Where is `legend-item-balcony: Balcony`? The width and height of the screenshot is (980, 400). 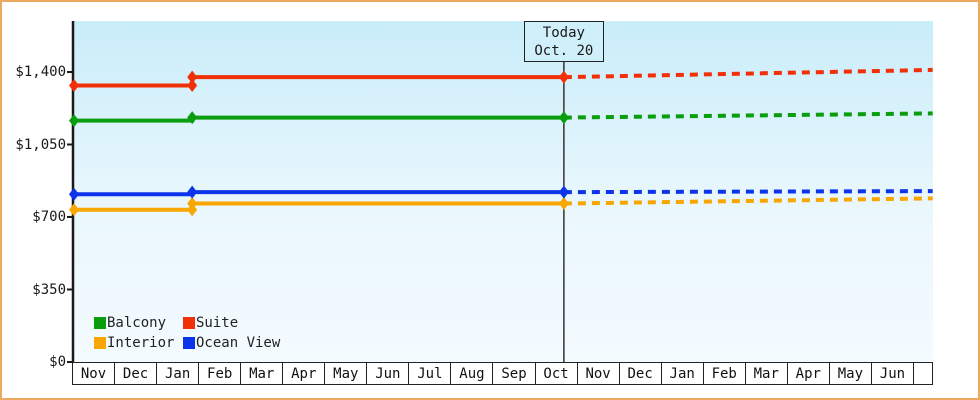 legend-item-balcony: Balcony is located at coordinates (138, 322).